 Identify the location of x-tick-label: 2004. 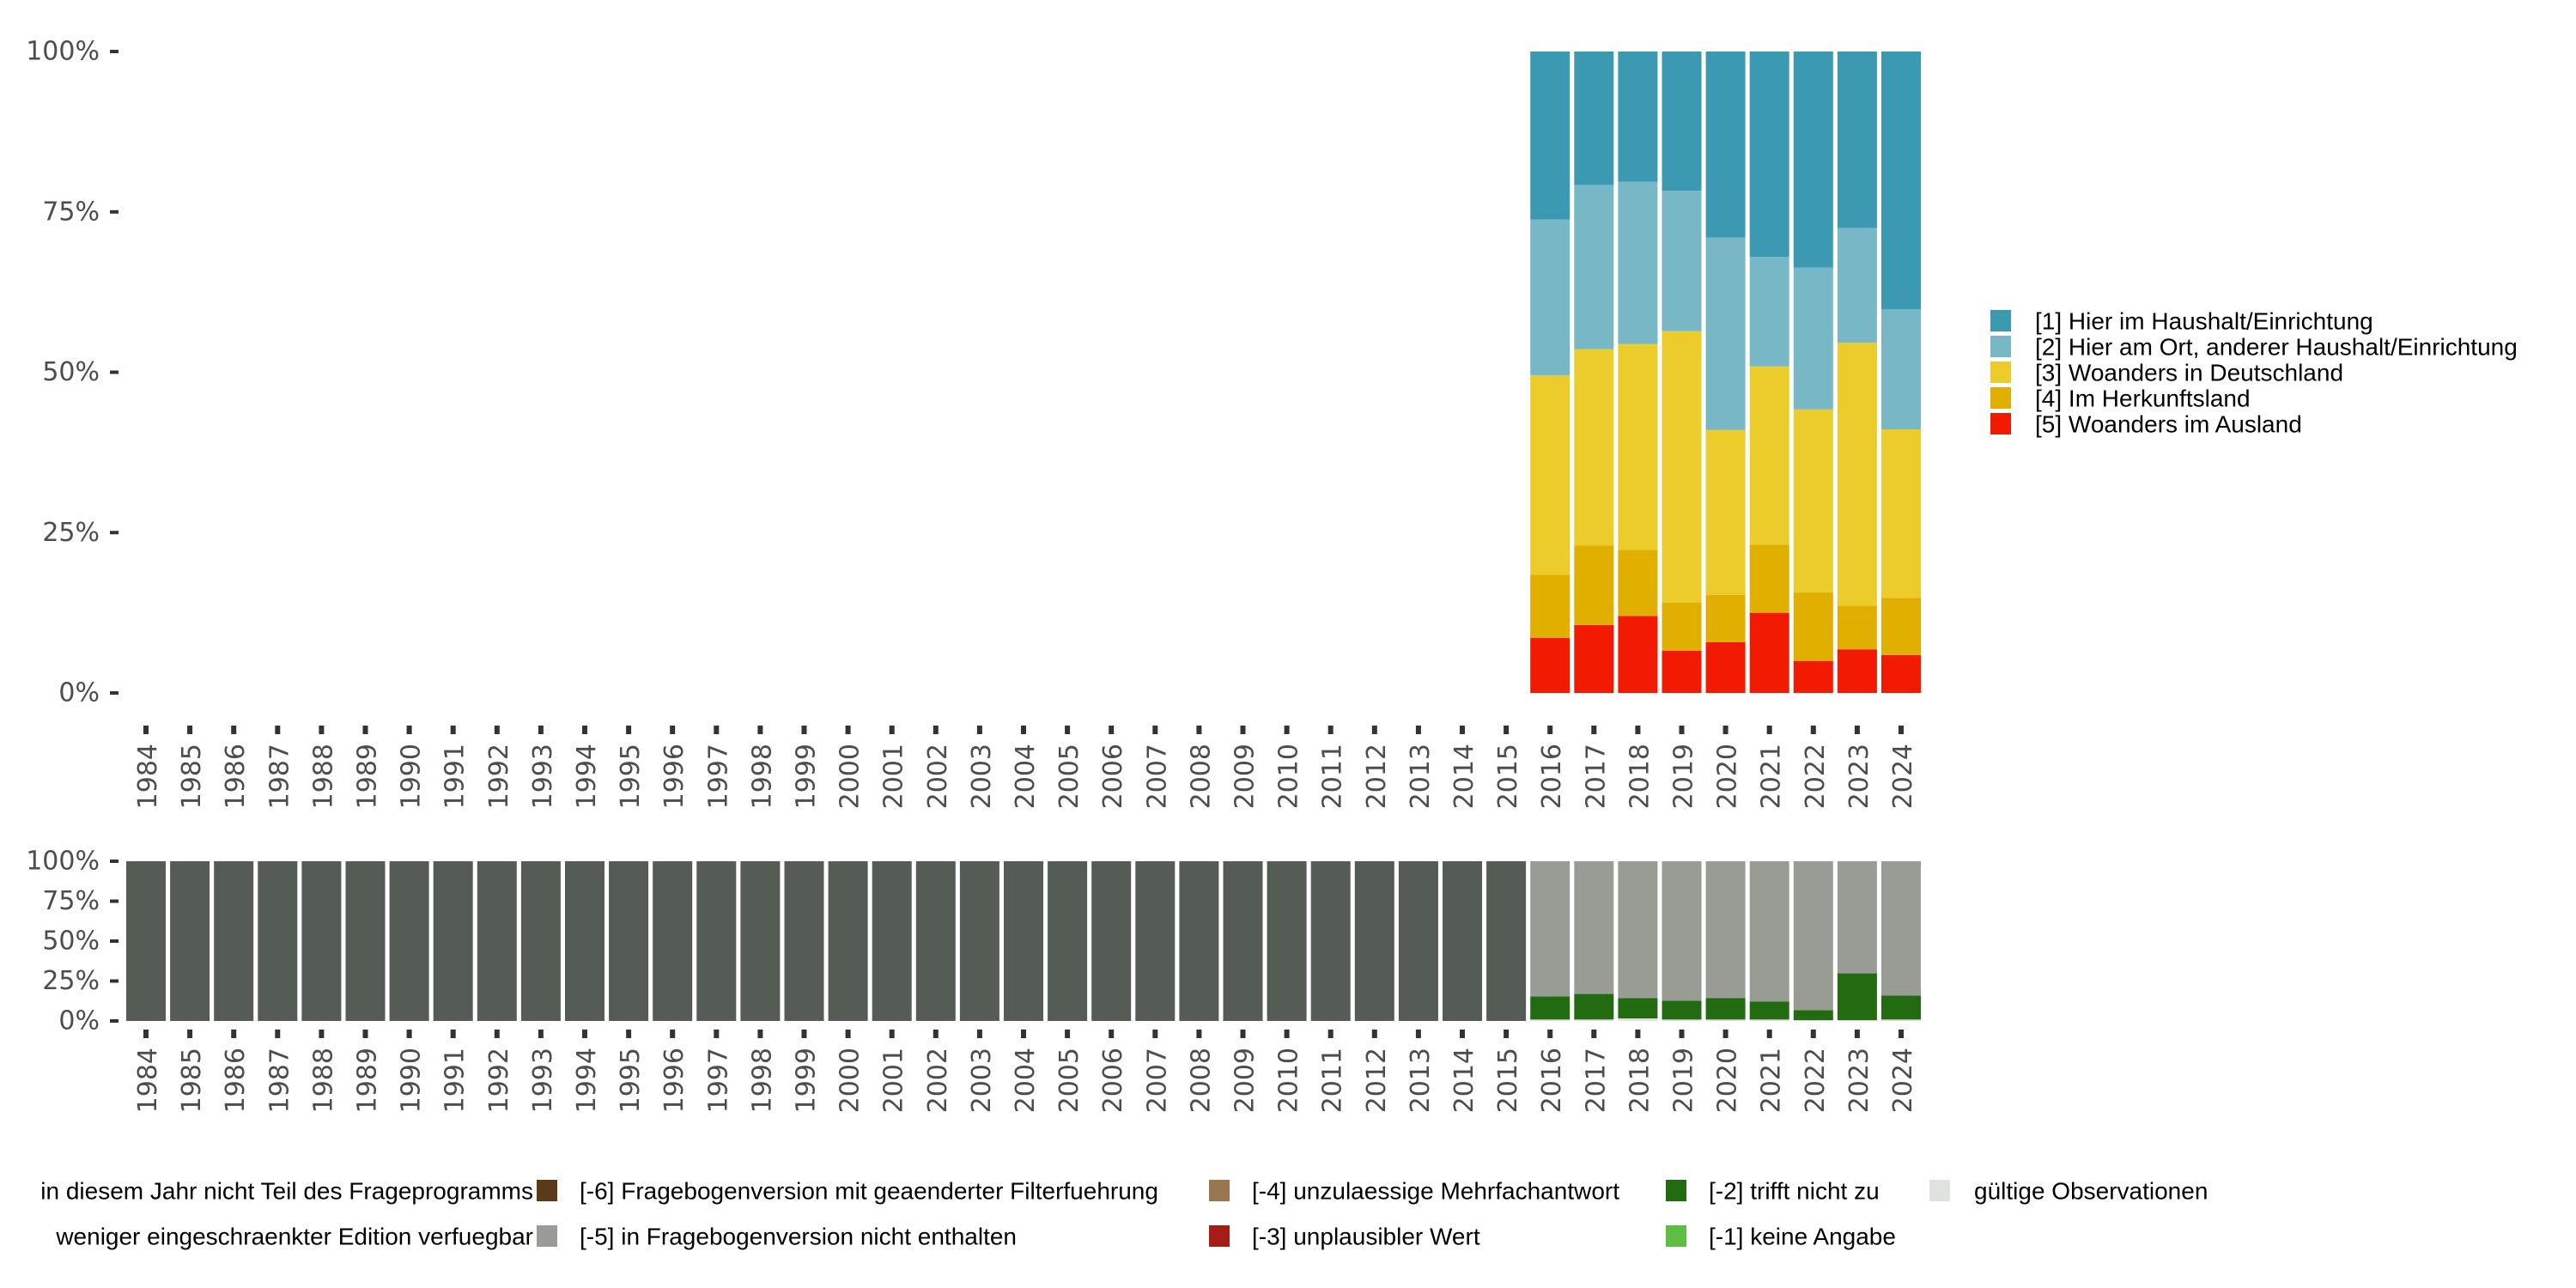
(1026, 1080).